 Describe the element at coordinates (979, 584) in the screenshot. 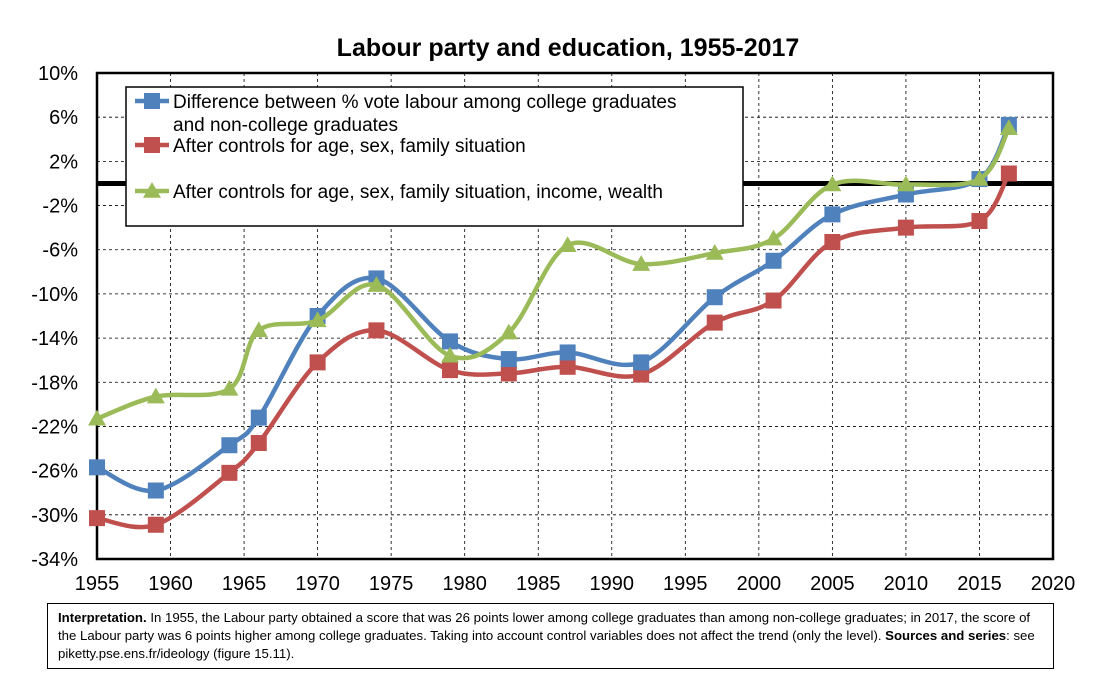

I see `x-tick-label: 2015` at that location.